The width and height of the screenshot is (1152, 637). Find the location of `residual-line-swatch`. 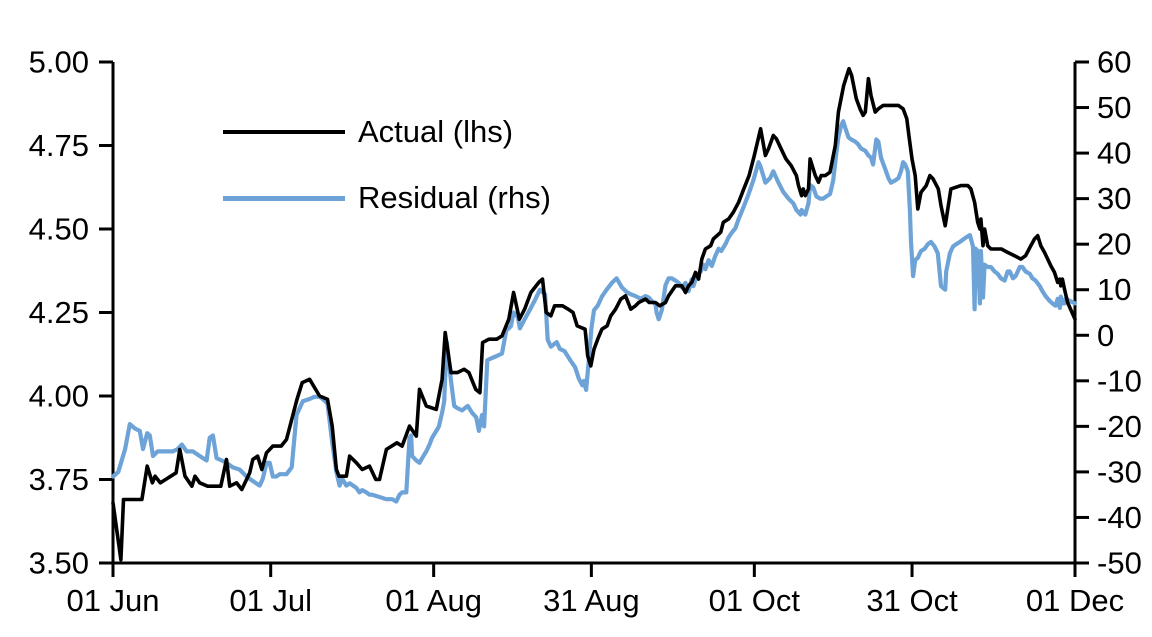

residual-line-swatch is located at coordinates (284, 198).